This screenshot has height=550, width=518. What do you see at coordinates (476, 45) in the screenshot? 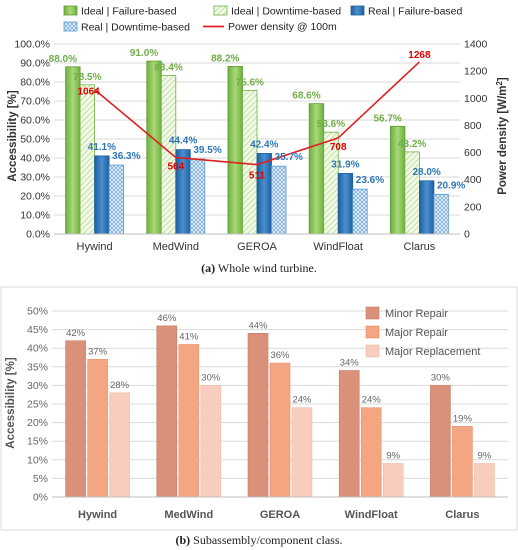
I see `chart-a-right-tick-label: 1400` at bounding box center [476, 45].